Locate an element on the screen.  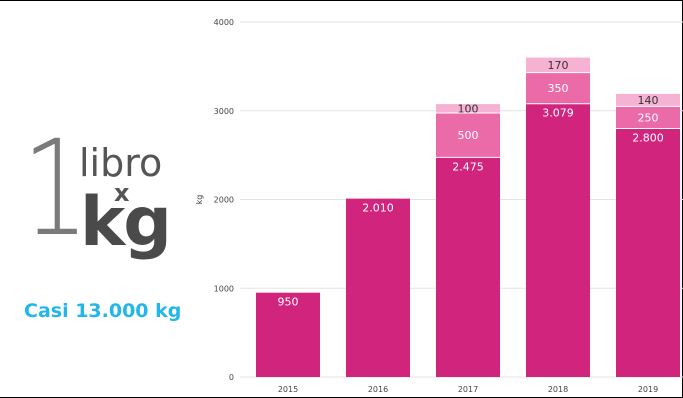
x-tick-label: 2015 is located at coordinates (288, 389).